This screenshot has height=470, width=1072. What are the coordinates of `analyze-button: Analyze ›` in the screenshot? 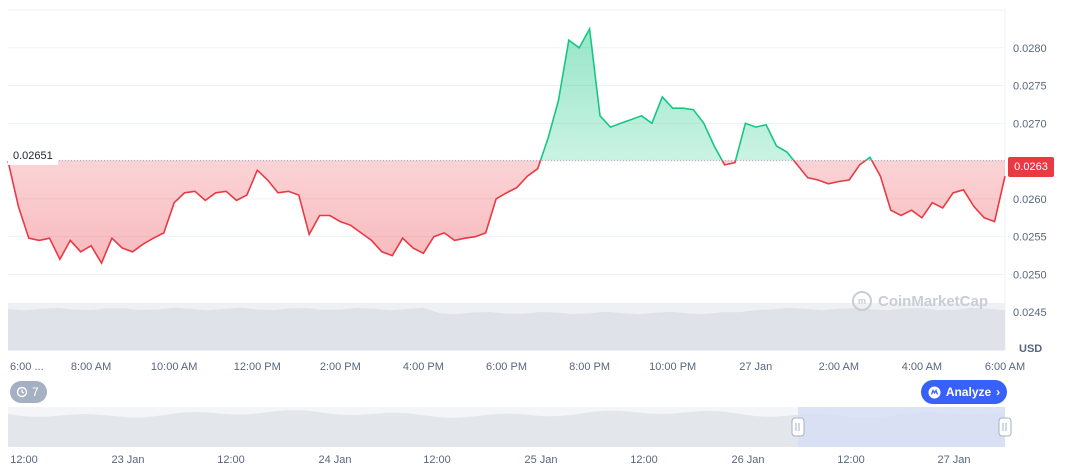 It's located at (964, 392).